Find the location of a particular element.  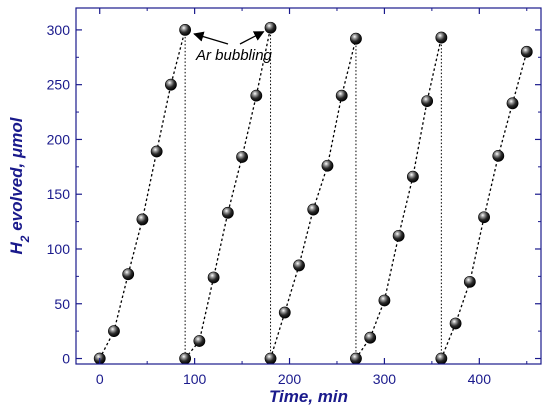

y-tick-labels: 0 50 100 150 200 250 300 is located at coordinates (59, 194).